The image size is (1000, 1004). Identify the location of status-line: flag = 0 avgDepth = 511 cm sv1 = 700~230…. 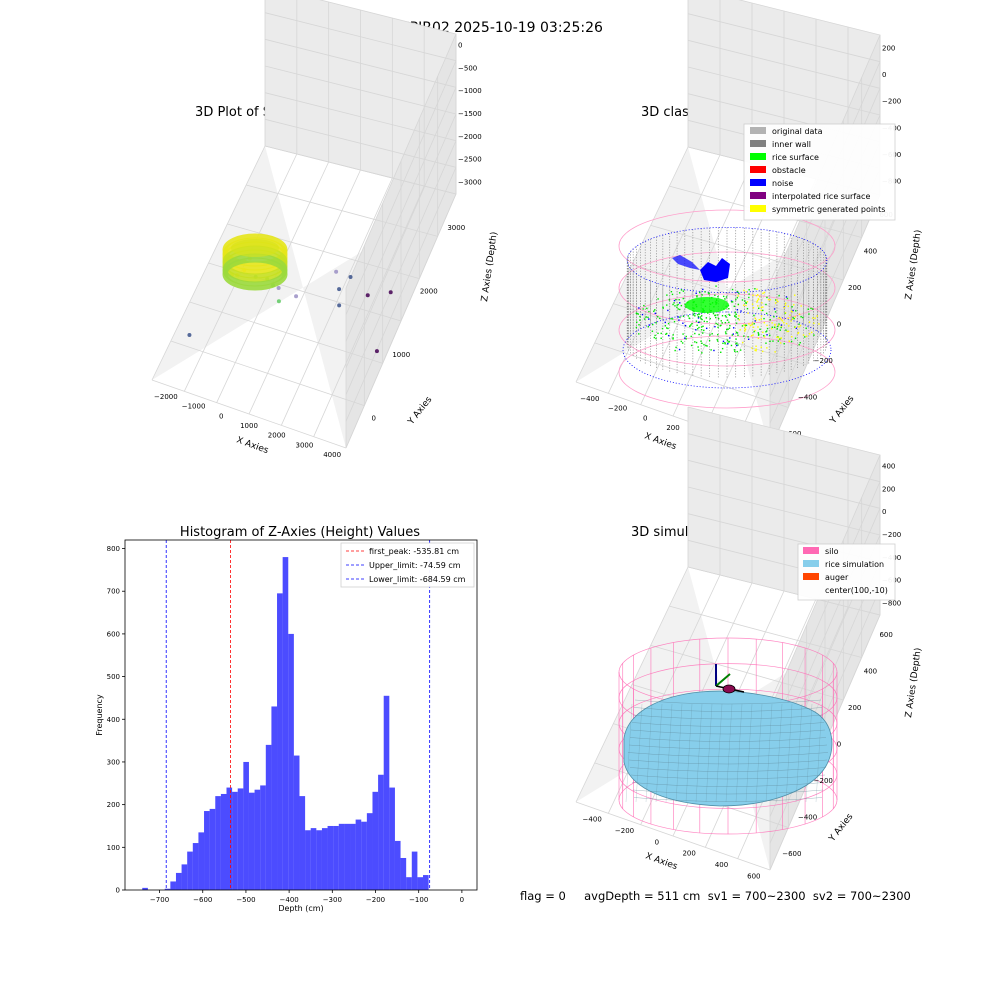
(715, 896).